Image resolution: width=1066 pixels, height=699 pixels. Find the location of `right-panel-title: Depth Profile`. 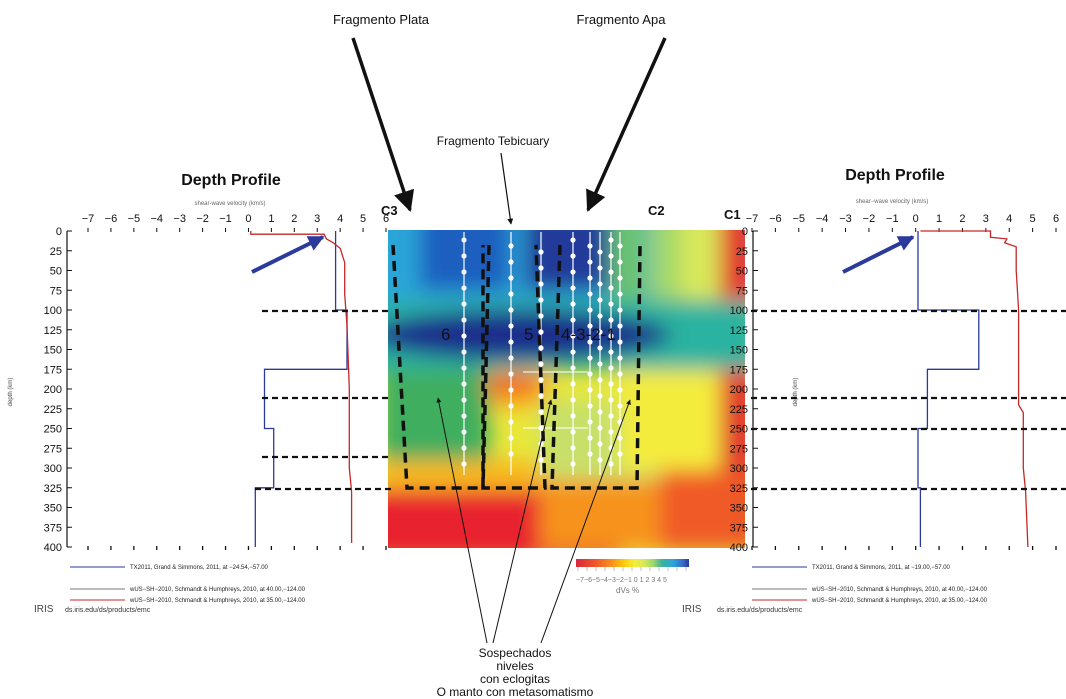

right-panel-title: Depth Profile is located at coordinates (895, 175).